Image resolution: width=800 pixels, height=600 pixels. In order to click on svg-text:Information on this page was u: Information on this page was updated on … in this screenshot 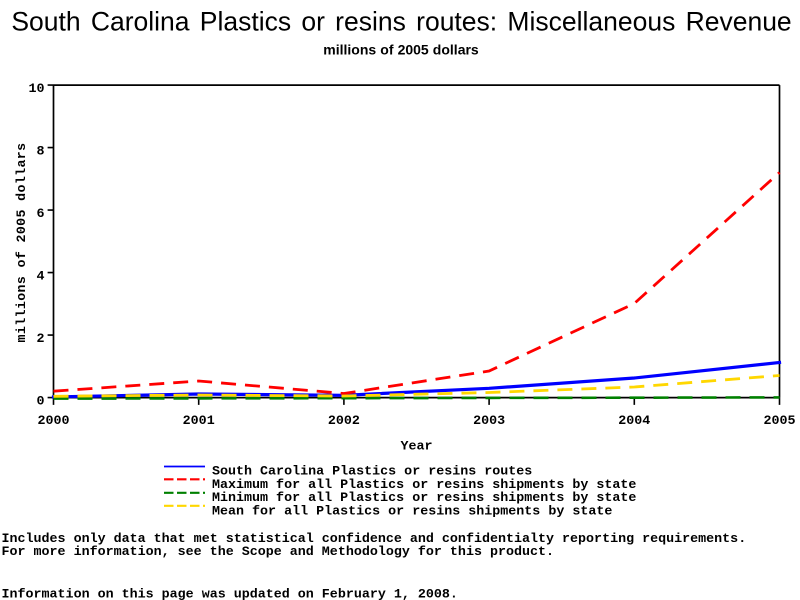, I will do `click(230, 594)`.